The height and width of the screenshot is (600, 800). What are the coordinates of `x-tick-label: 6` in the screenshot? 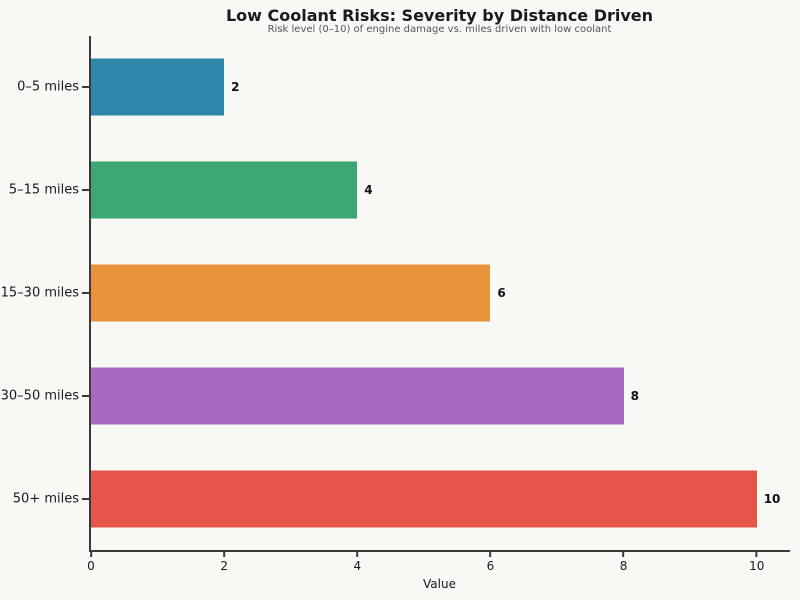 It's located at (490, 566).